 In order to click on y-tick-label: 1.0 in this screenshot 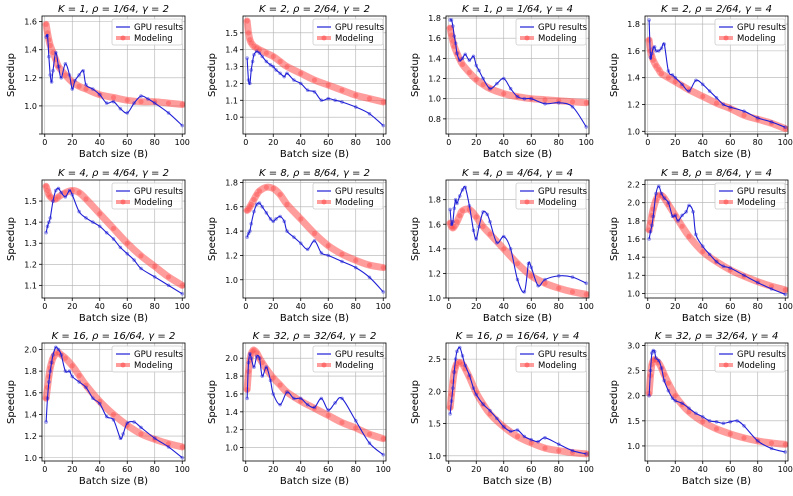, I will do `click(633, 293)`.